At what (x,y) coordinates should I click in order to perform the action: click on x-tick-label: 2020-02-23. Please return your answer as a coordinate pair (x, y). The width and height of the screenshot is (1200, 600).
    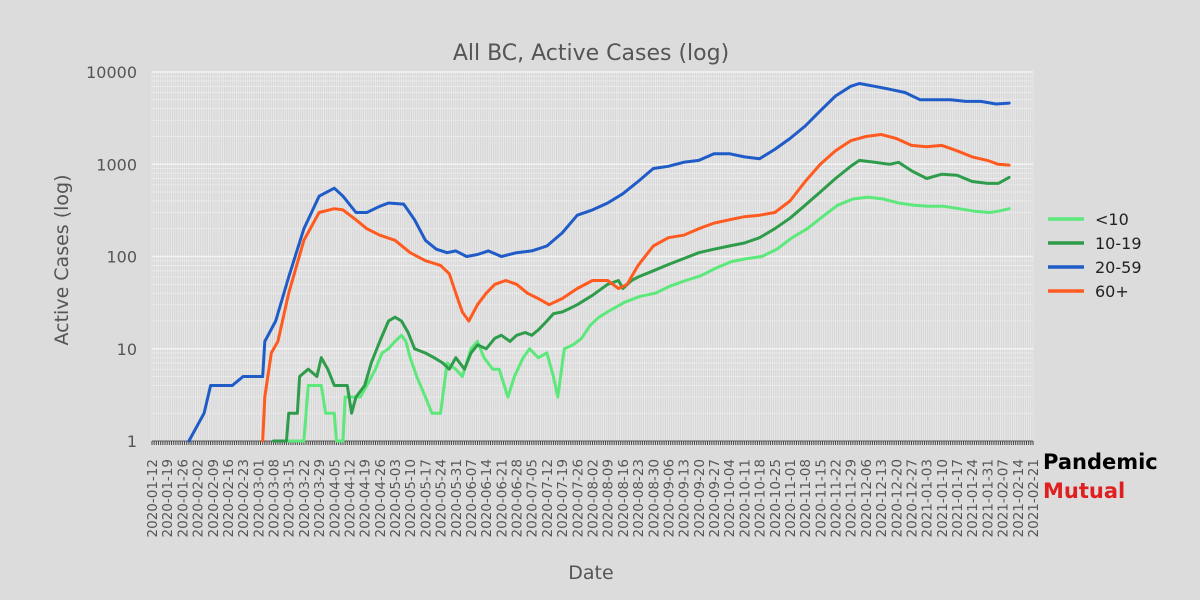
    Looking at the image, I should click on (244, 498).